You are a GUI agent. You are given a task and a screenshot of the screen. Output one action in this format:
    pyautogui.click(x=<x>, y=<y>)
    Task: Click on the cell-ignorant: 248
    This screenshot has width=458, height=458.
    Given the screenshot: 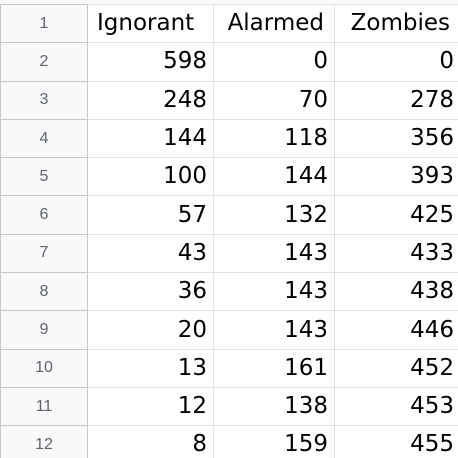 What is the action you would take?
    pyautogui.click(x=150, y=100)
    